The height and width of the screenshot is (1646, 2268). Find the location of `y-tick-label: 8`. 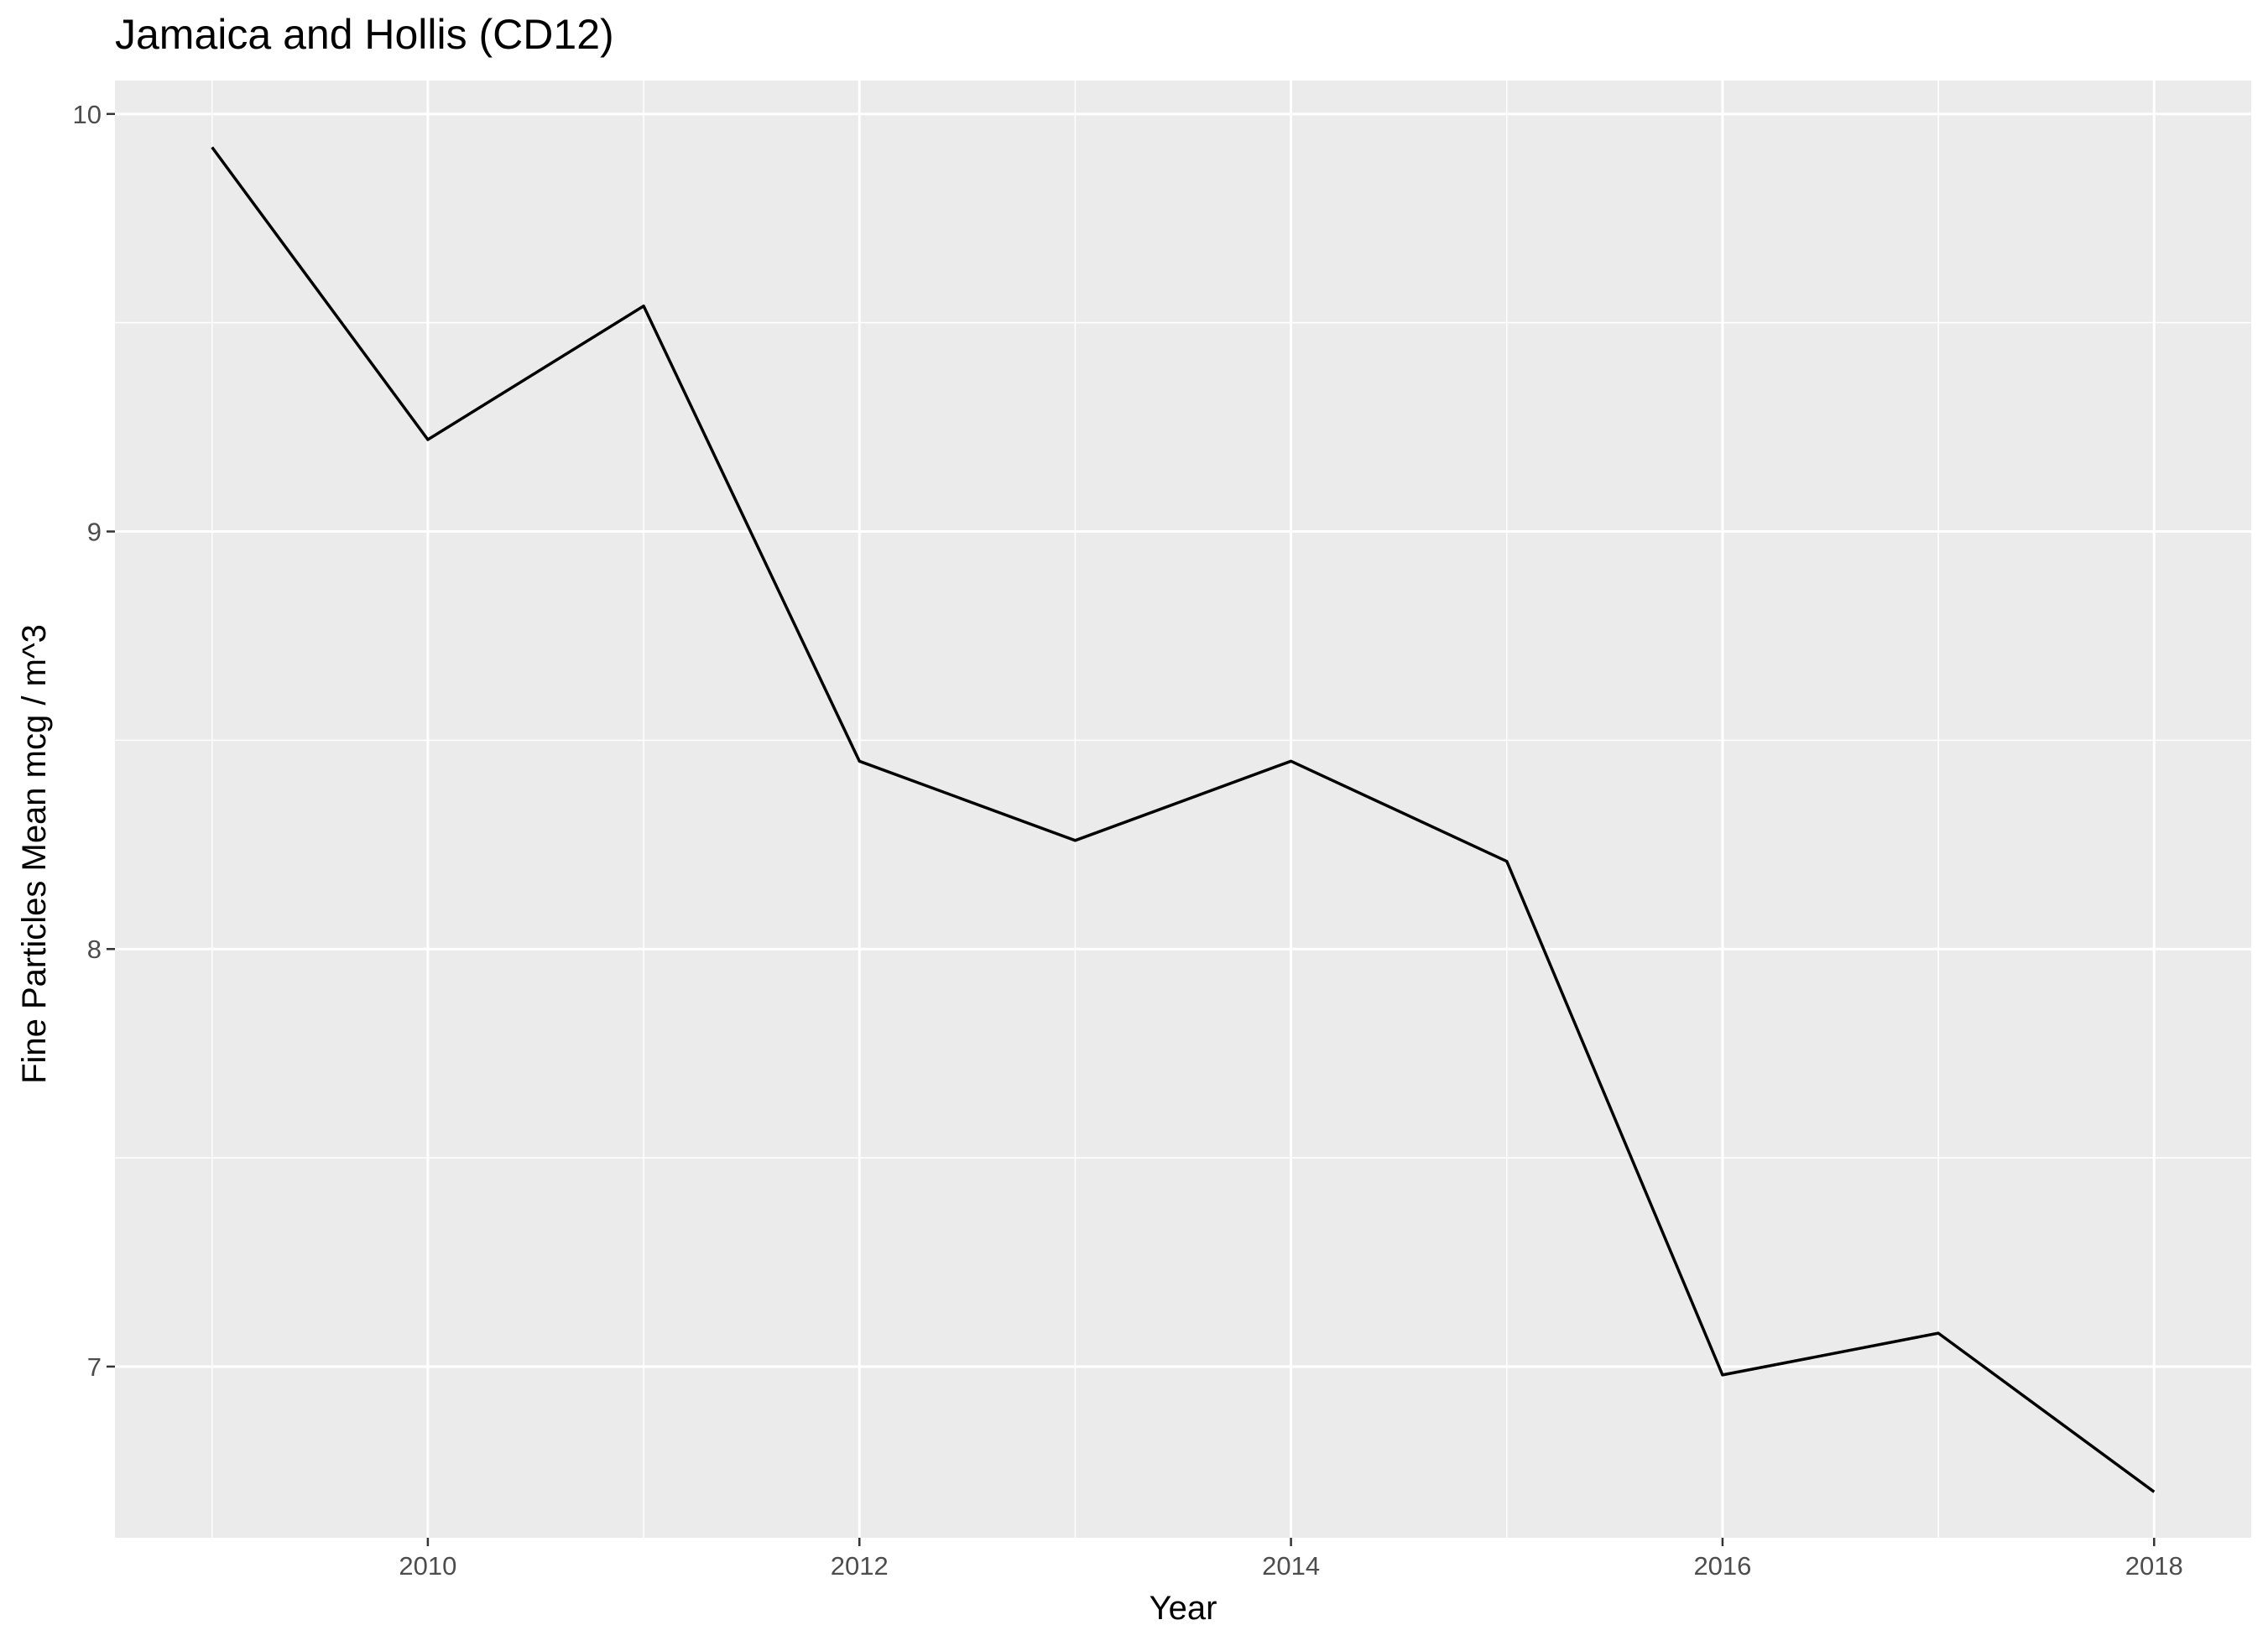

y-tick-label: 8 is located at coordinates (94, 950).